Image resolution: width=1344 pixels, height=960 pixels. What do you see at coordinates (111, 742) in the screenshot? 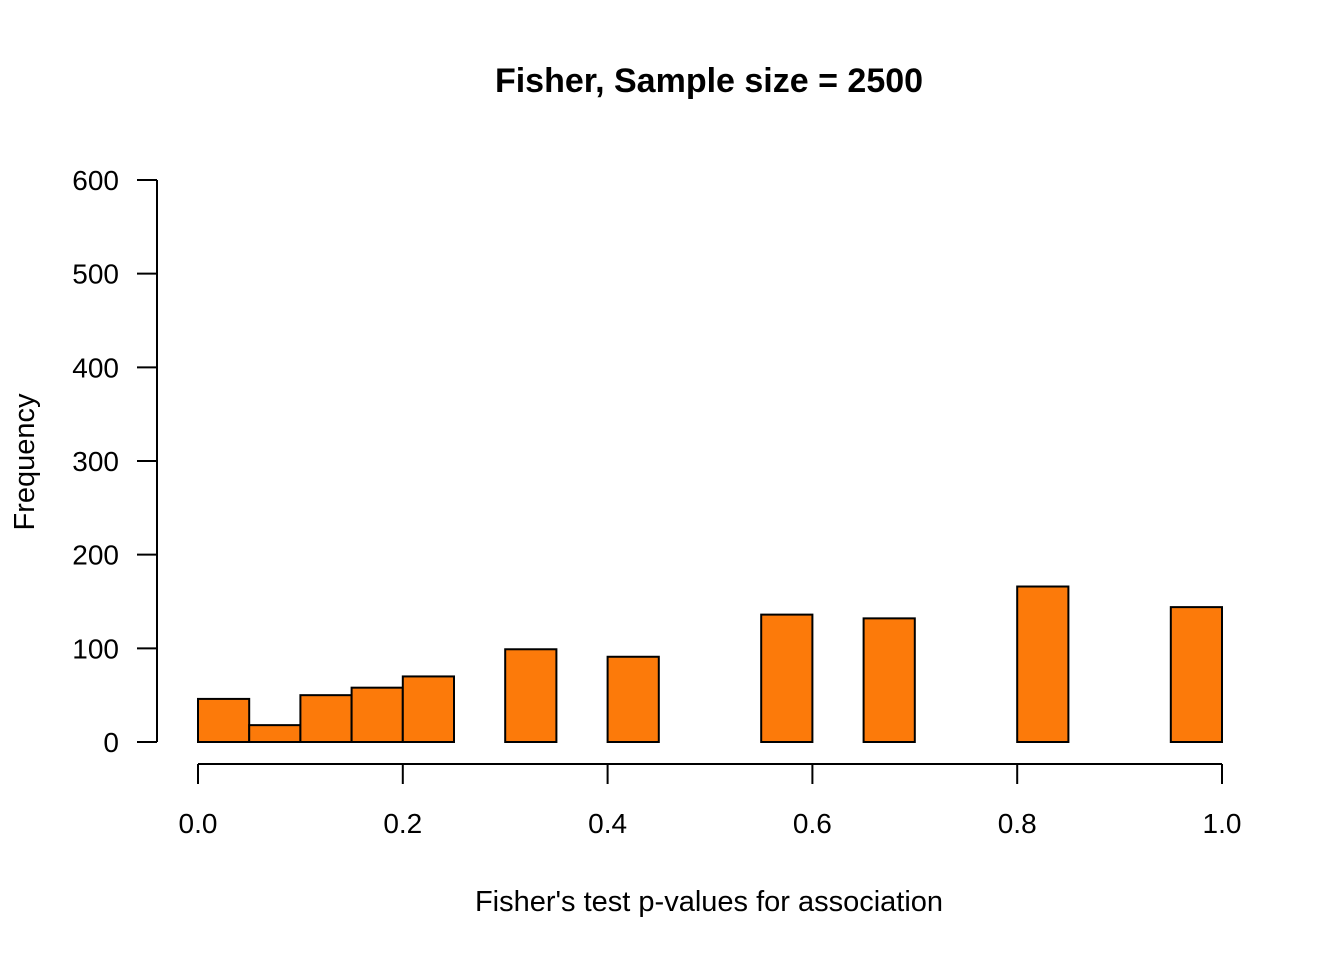
I see `y-tick-label: 0` at bounding box center [111, 742].